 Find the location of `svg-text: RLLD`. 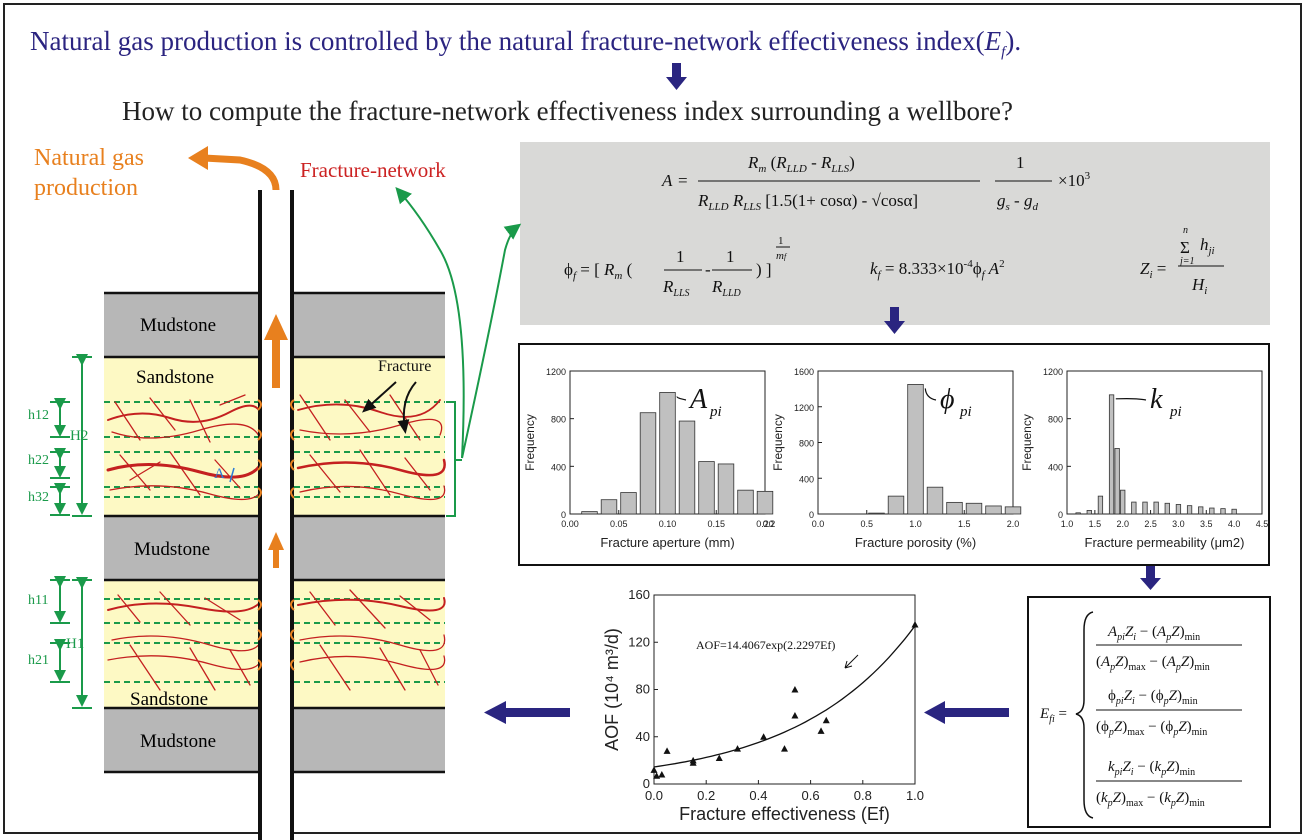

svg-text: RLLD is located at coordinates (726, 288).